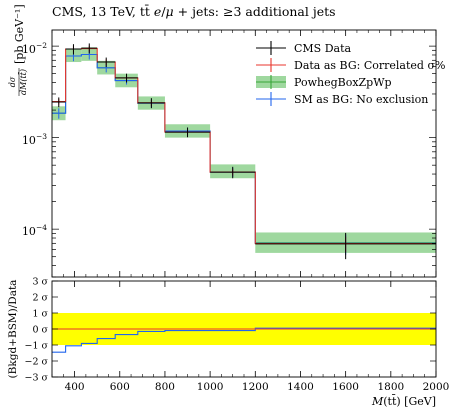 Image resolution: width=450 pixels, height=412 pixels. What do you see at coordinates (345, 387) in the screenshot?
I see `xtick-label: 1600` at bounding box center [345, 387].